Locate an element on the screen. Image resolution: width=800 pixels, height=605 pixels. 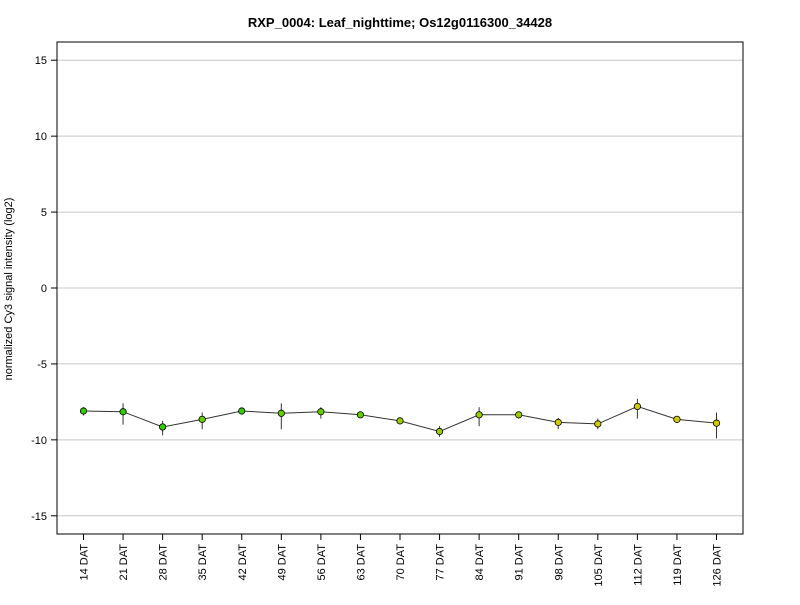
x-tick-label: 63 DAT is located at coordinates (361, 562).